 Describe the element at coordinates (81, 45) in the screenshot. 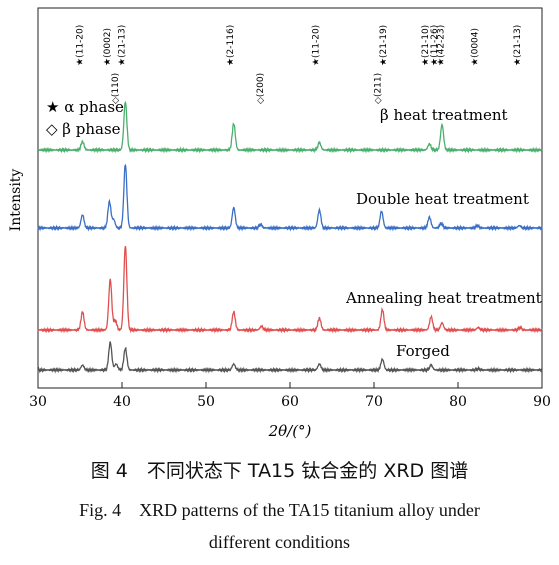

I see `peak-annotation-0: ★(11-20)` at that location.